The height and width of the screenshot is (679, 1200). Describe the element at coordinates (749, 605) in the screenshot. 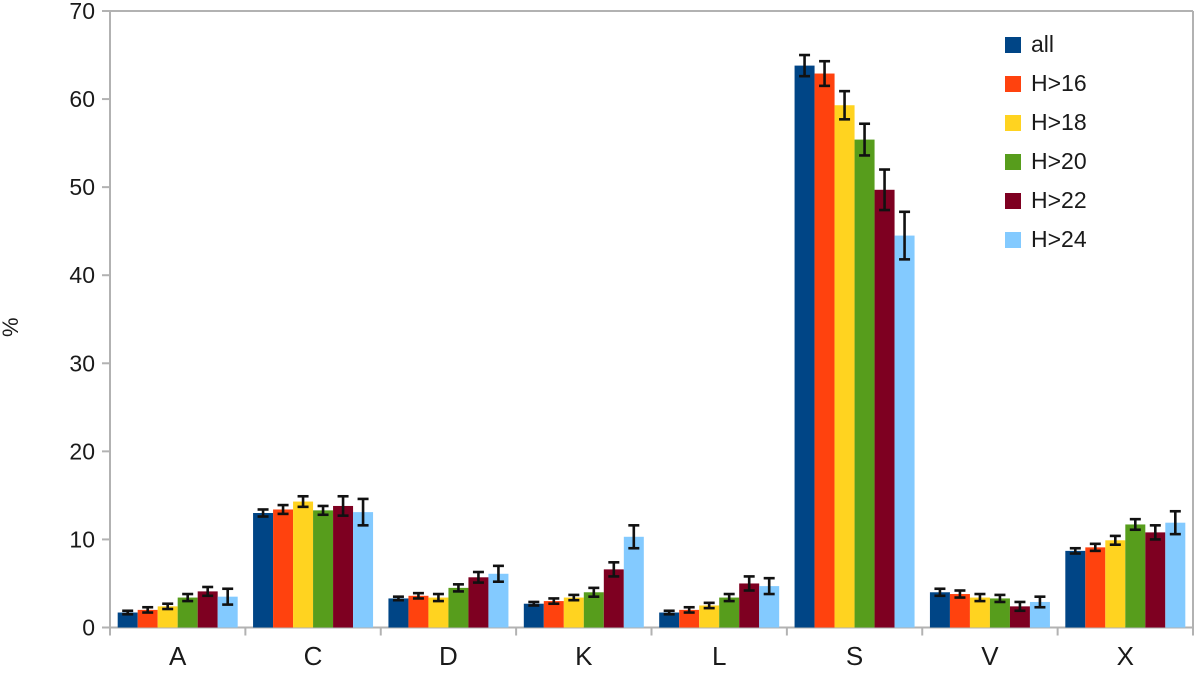

I see `bar-H>22-L` at that location.